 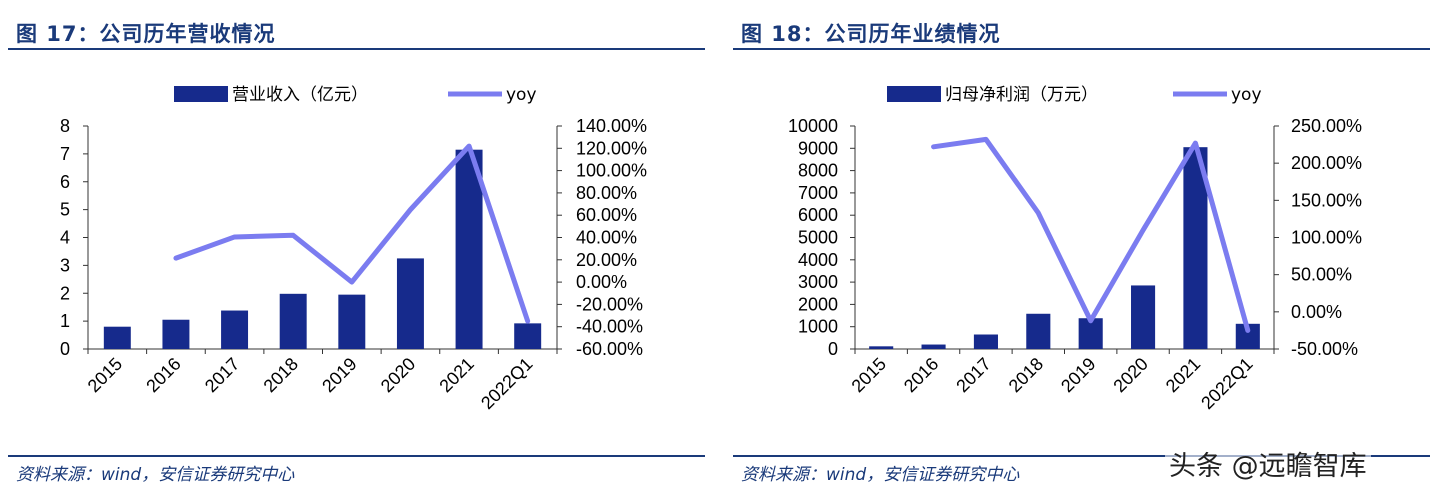 I want to click on y-tick-label-right: -40.00%, so click(x=609, y=327).